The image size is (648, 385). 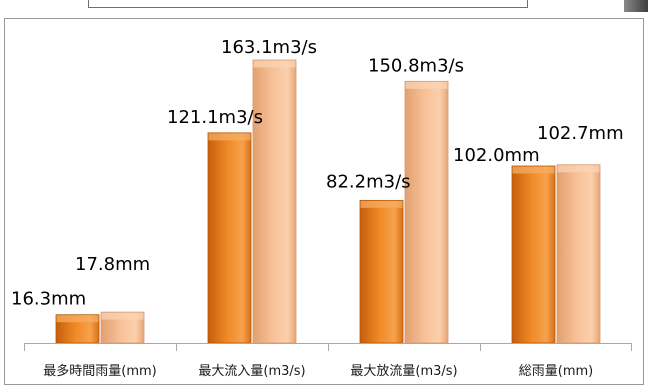 I want to click on bar-series1-cat2, so click(x=229, y=238).